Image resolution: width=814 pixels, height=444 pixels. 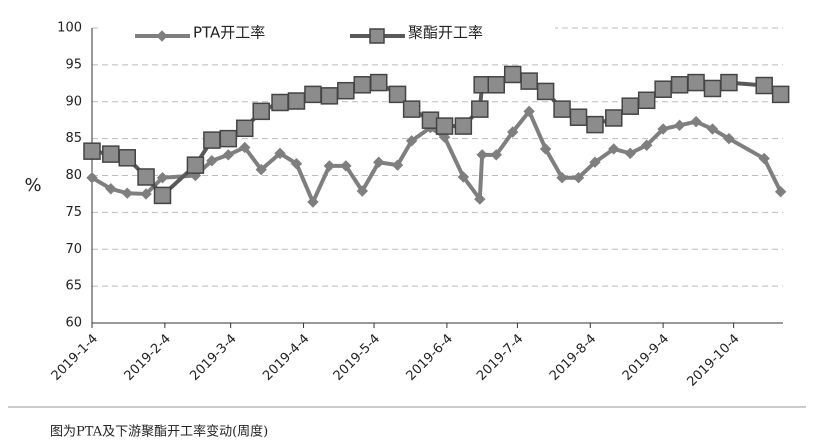 What do you see at coordinates (73, 286) in the screenshot?
I see `y-tick-label: 65` at bounding box center [73, 286].